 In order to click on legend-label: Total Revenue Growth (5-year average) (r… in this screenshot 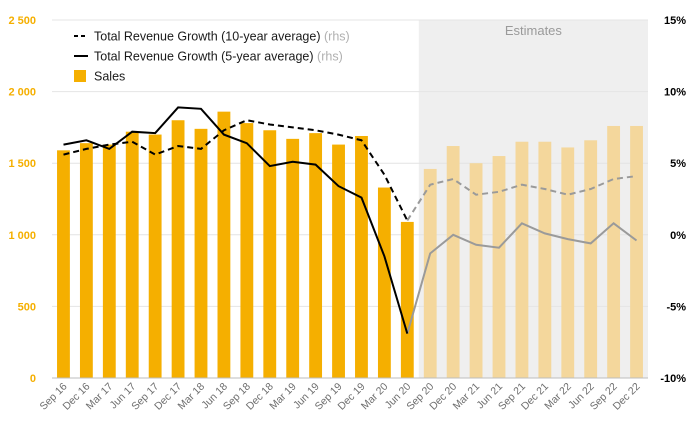, I will do `click(218, 57)`.